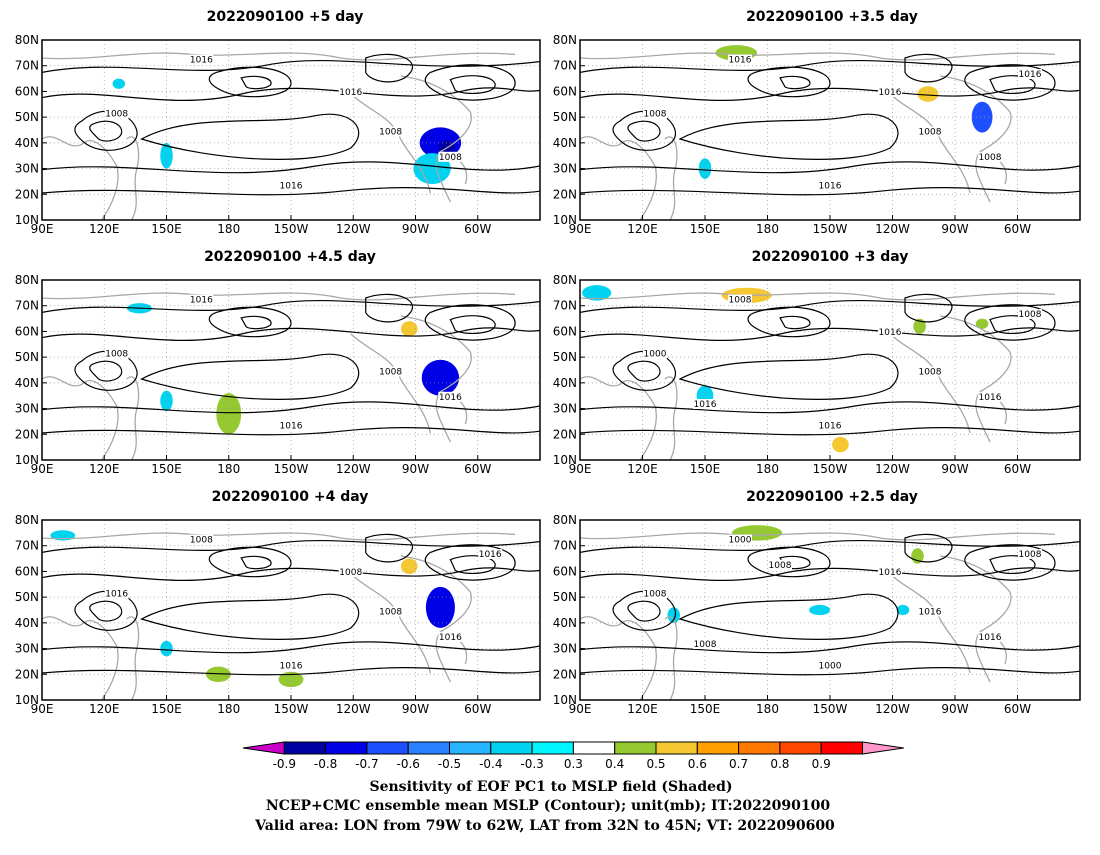  I want to click on panel-title-1: 2022090100 +5 day, so click(285, 17).